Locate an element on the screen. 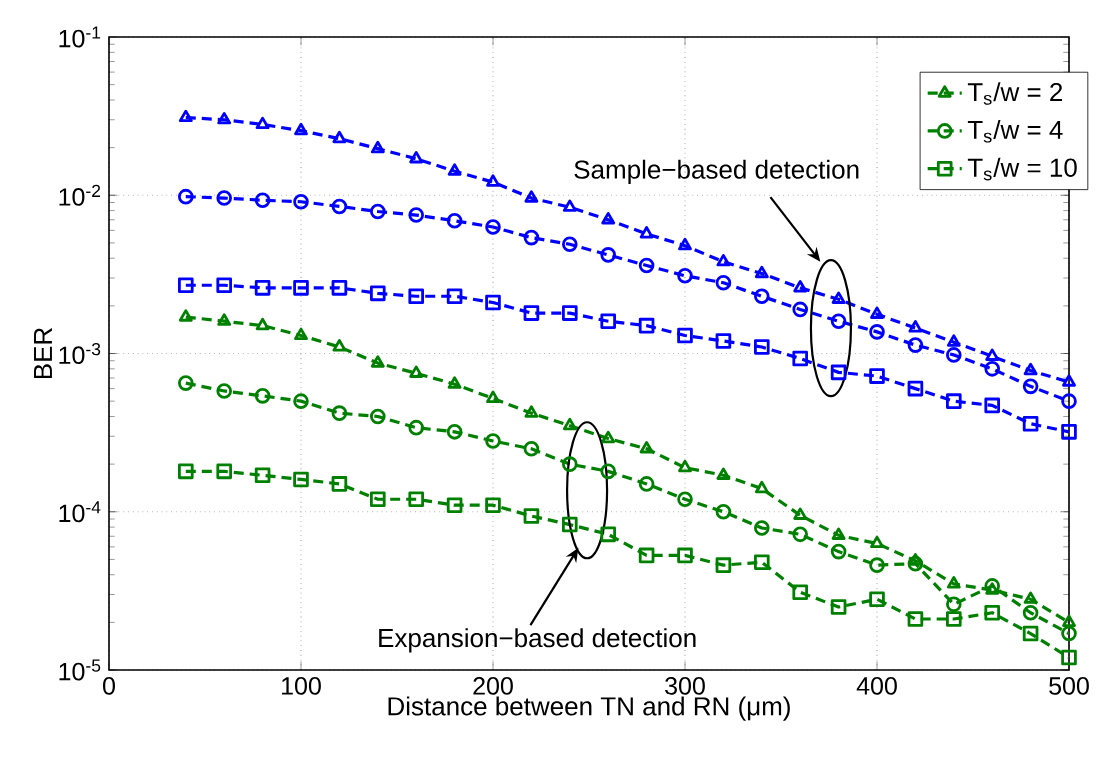 This screenshot has height=758, width=1097. x-tick-label: 400 is located at coordinates (876, 686).